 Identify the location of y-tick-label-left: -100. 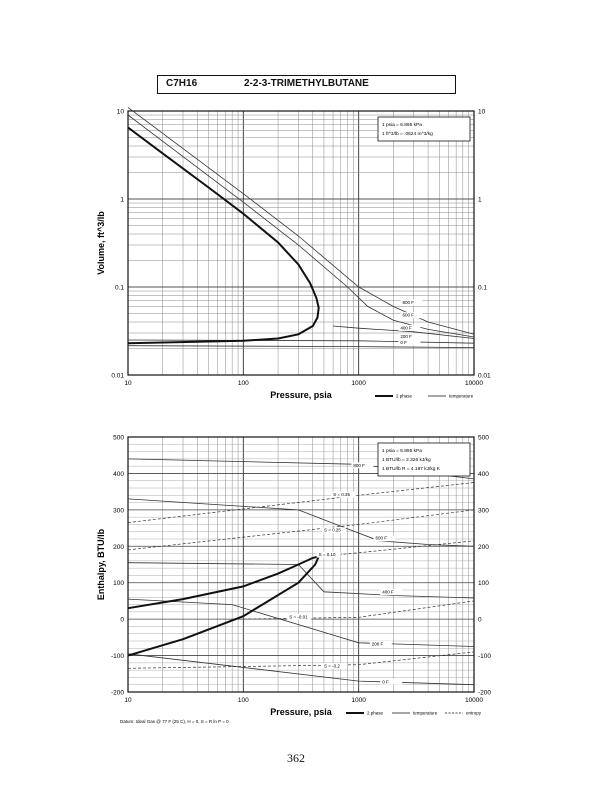
(117, 656).